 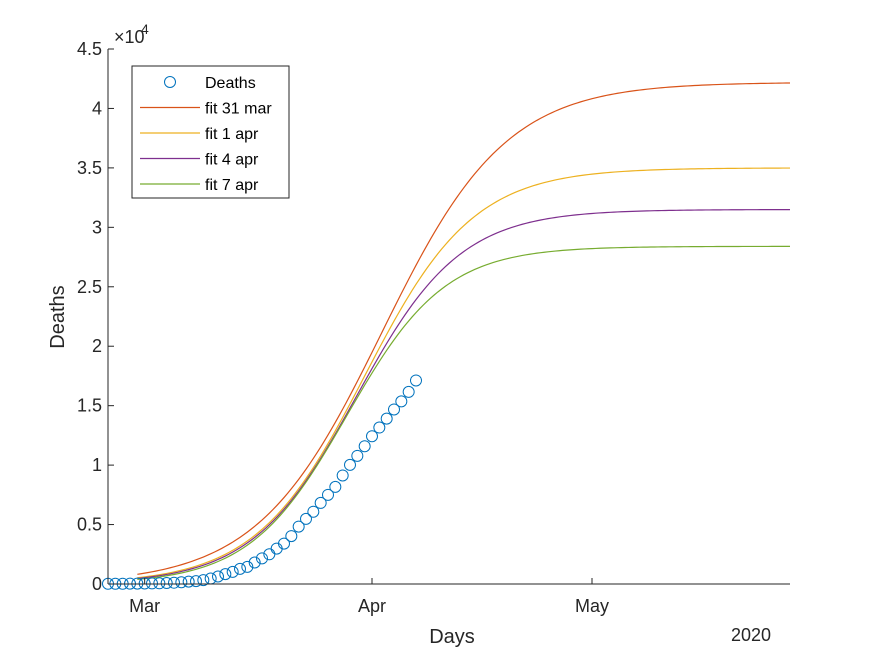 What do you see at coordinates (97, 465) in the screenshot?
I see `y-tick-label: 1` at bounding box center [97, 465].